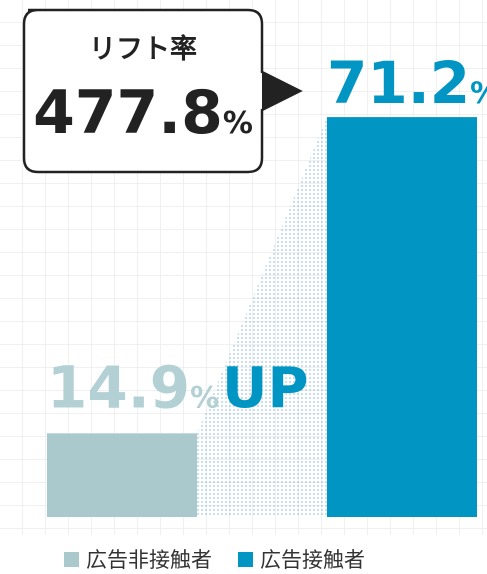  What do you see at coordinates (143, 113) in the screenshot?
I see `callout-value: 477.8%` at bounding box center [143, 113].